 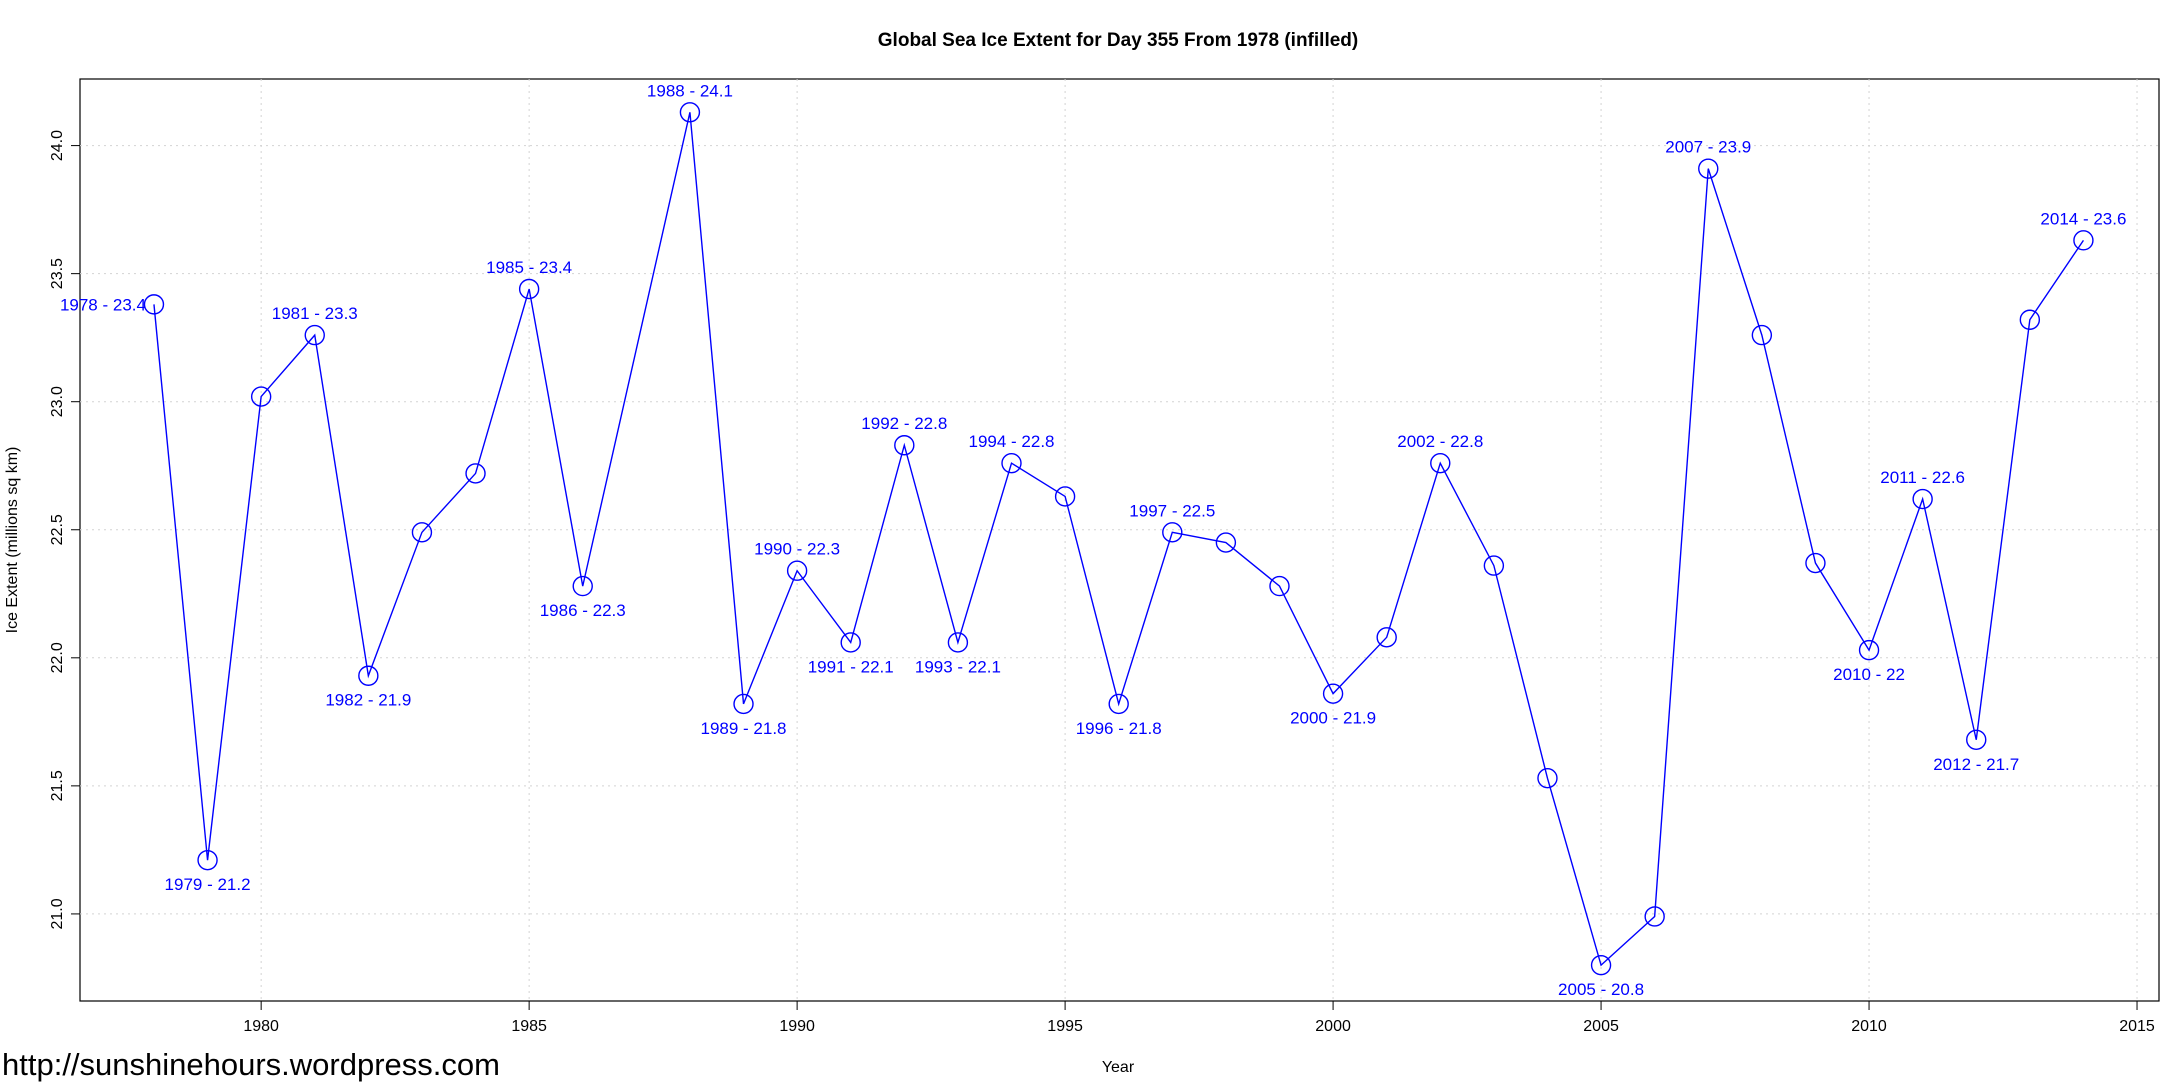 I want to click on data-label: 1994 - 22.8, so click(x=1011, y=441).